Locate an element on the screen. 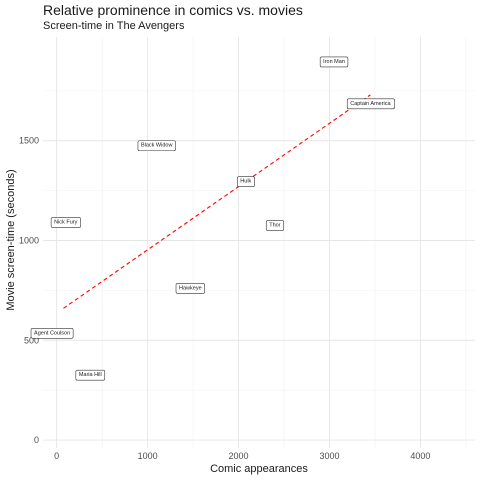 The height and width of the screenshot is (480, 480). chart-subtitle: Screen-time in The Avengers is located at coordinates (114, 26).